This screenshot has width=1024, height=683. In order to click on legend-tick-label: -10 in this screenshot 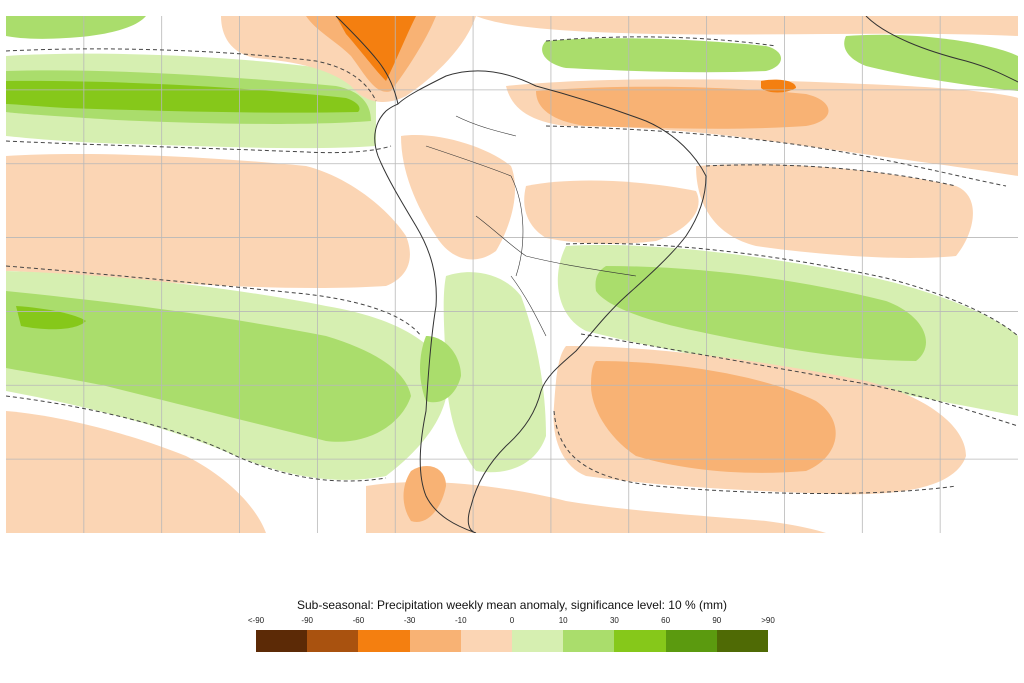, I will do `click(461, 620)`.